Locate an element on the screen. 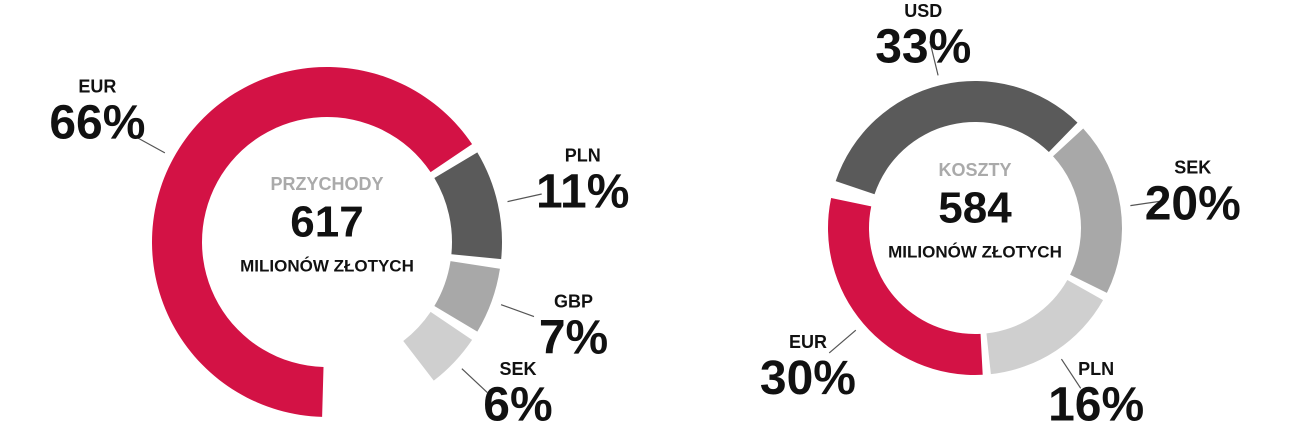  slice-value-label: 20% is located at coordinates (1193, 203).